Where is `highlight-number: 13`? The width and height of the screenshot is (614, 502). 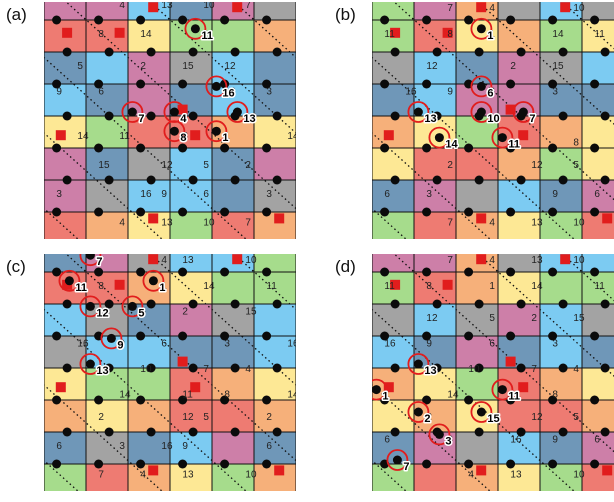
highlight-number: 13 is located at coordinates (102, 371).